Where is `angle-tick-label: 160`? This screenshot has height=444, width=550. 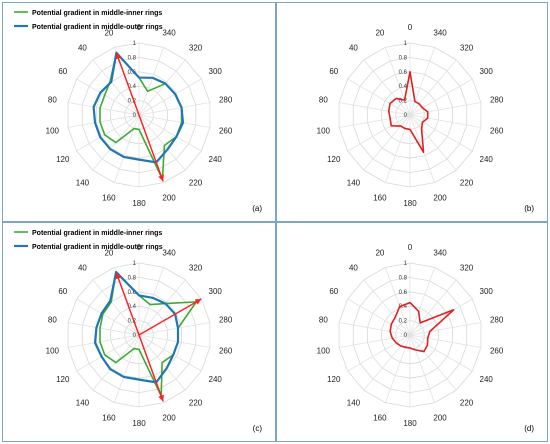 angle-tick-label: 160 is located at coordinates (380, 418).